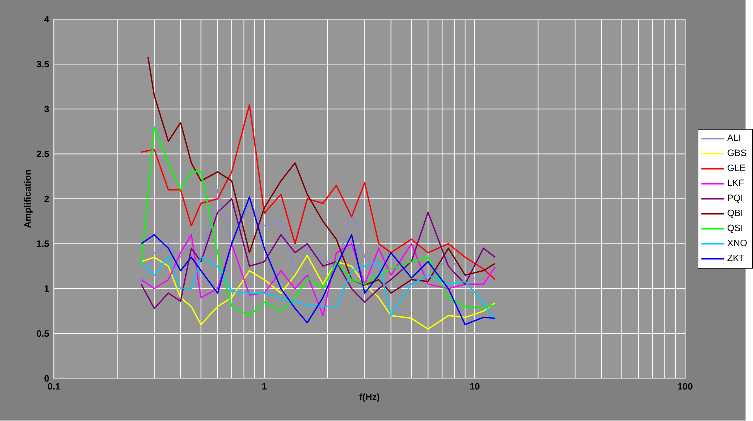  Describe the element at coordinates (43, 334) in the screenshot. I see `y-tick-label: 0.5` at that location.